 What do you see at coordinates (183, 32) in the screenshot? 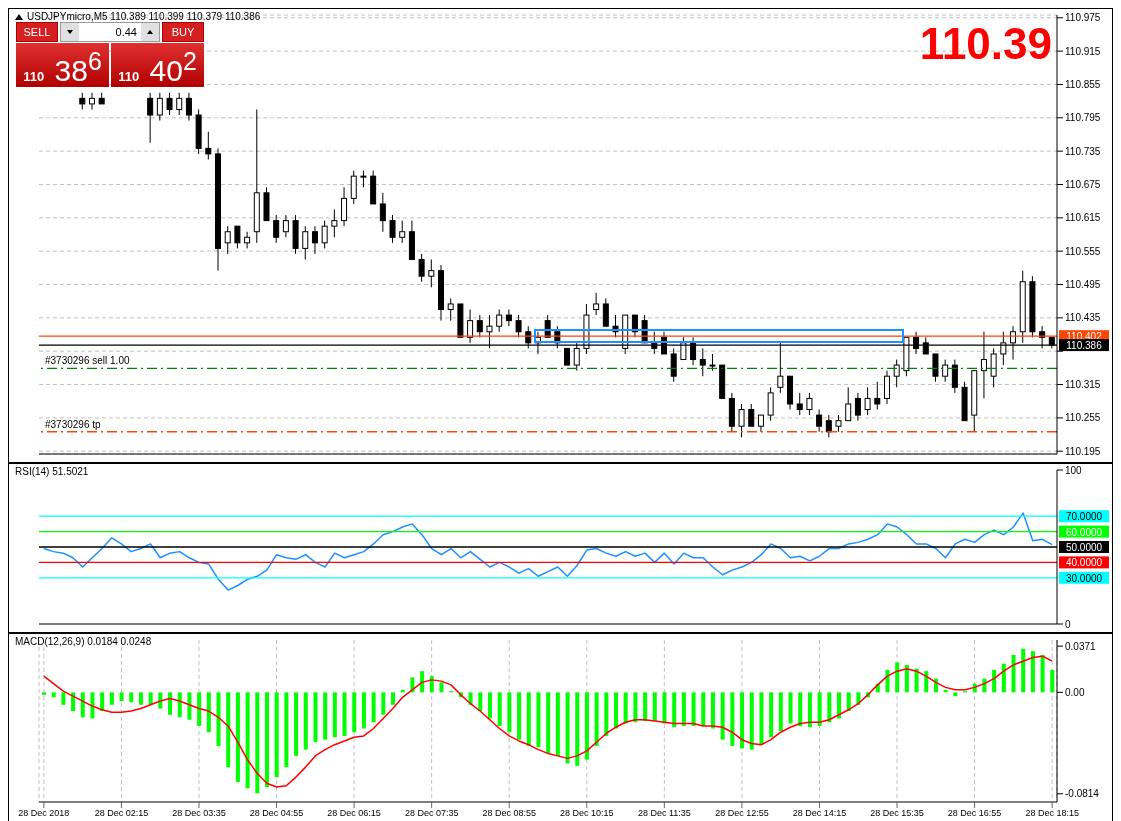
I see `annotation: BUY` at bounding box center [183, 32].